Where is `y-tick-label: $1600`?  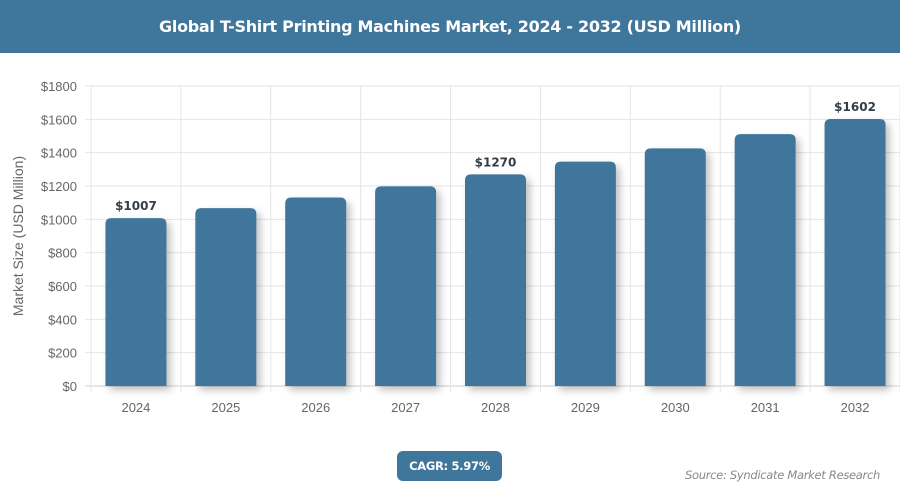
y-tick-label: $1600 is located at coordinates (59, 119).